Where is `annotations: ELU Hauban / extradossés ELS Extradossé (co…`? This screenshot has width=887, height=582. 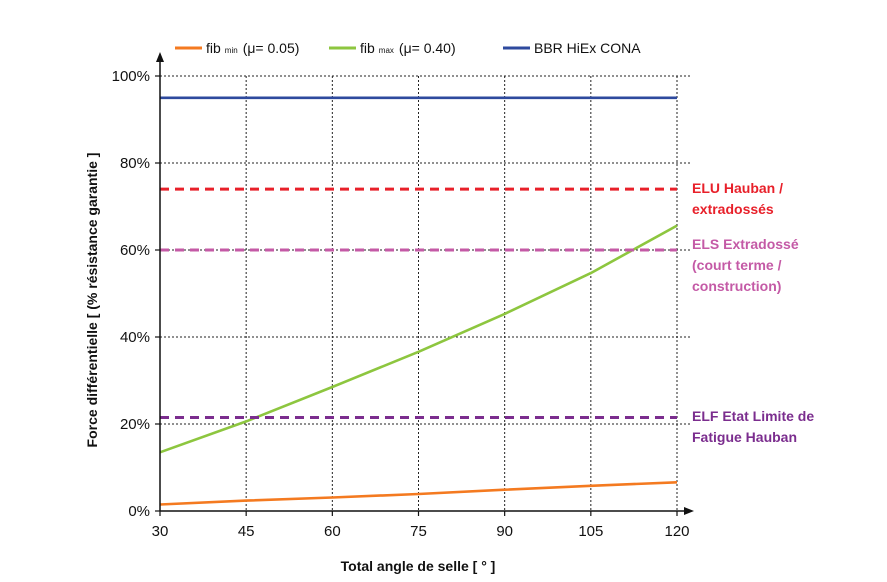
annotations: ELU Hauban / extradossés ELS Extradossé (co… is located at coordinates (753, 312).